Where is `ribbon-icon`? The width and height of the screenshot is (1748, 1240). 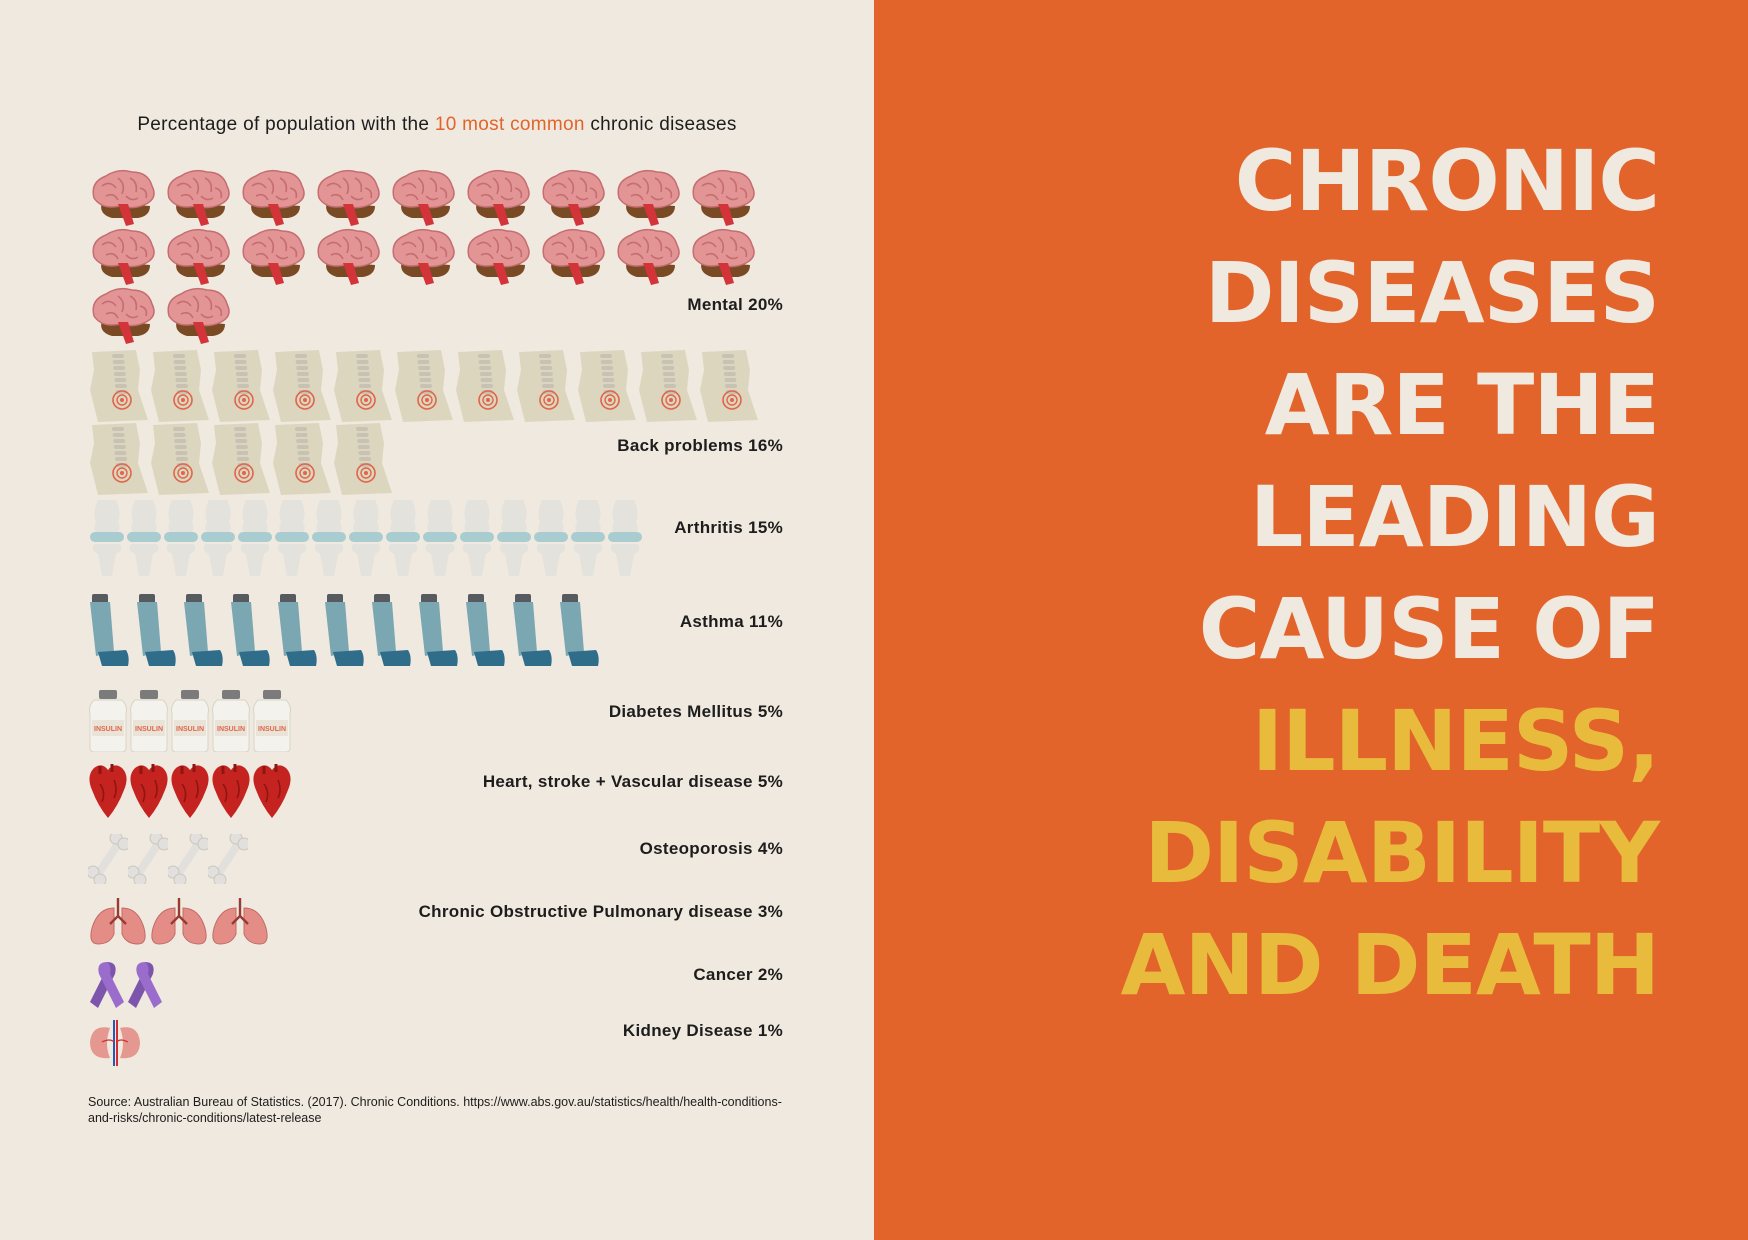 ribbon-icon is located at coordinates (107, 985).